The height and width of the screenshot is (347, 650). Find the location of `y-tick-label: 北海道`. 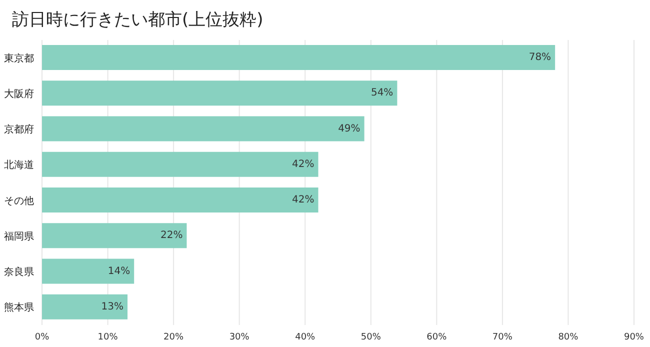

y-tick-label: 北海道 is located at coordinates (19, 165).